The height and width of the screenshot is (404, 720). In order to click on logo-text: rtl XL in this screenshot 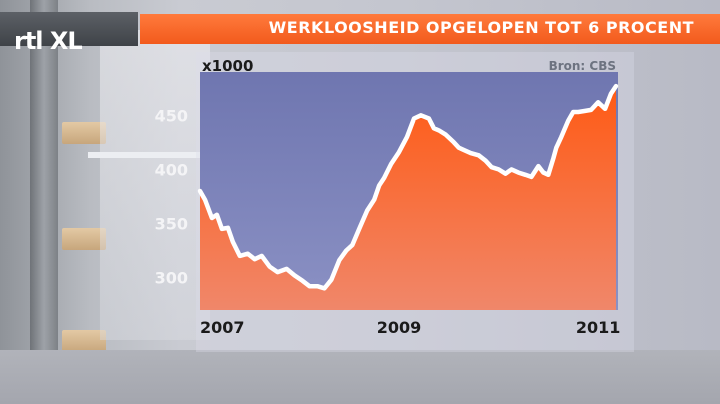, I will do `click(48, 41)`.